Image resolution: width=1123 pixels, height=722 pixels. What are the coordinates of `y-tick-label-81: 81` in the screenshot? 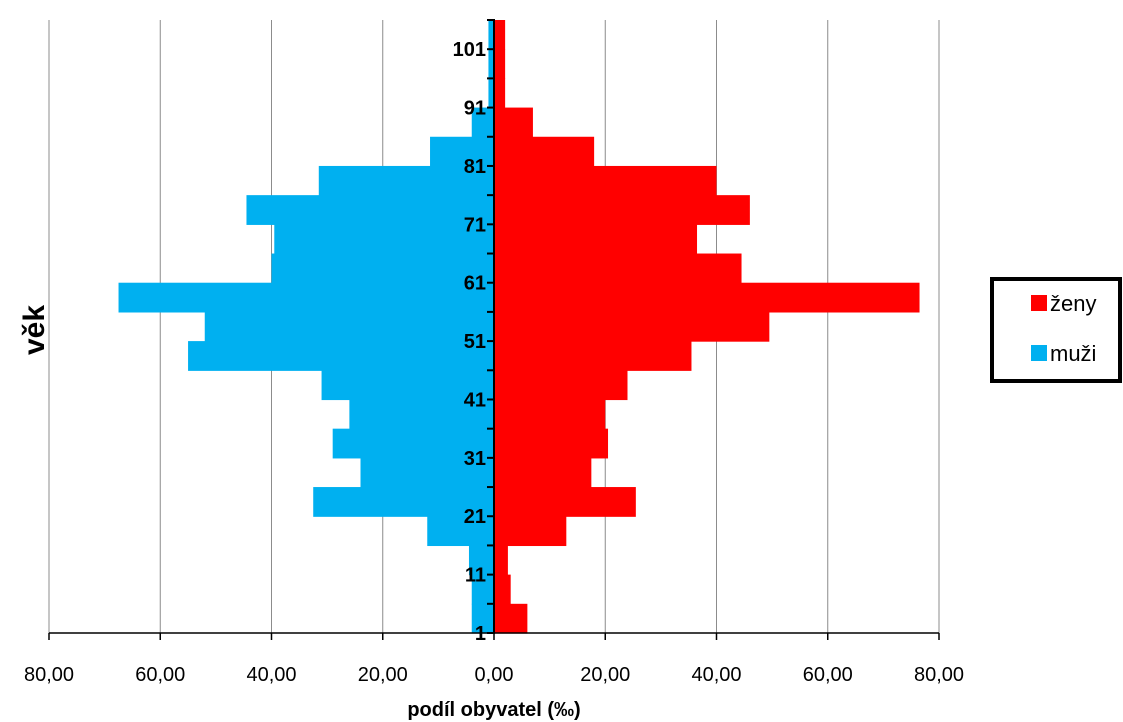 It's located at (475, 167).